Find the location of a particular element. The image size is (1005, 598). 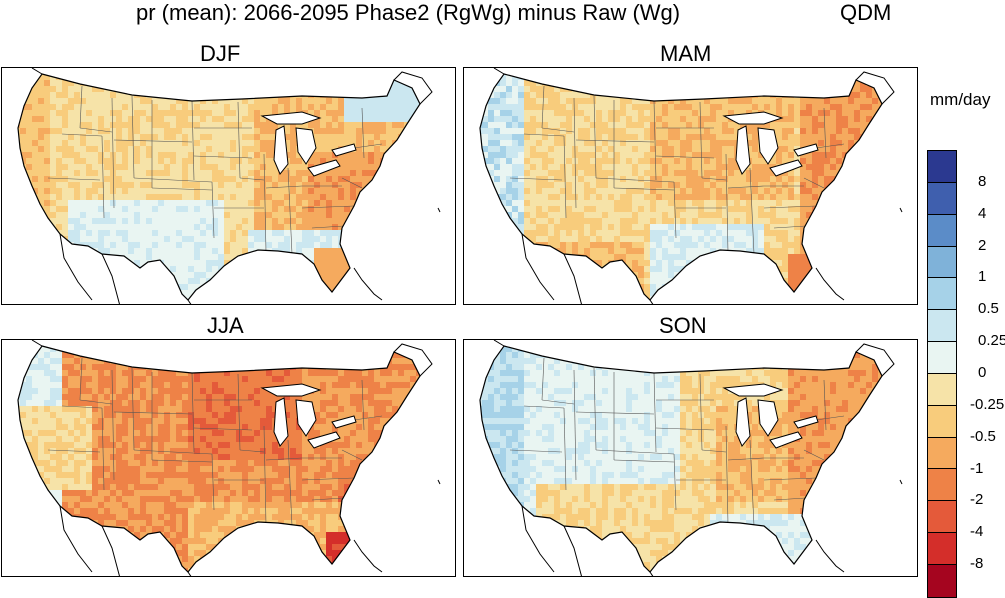

panel-title-mam: MAM is located at coordinates (685, 54).